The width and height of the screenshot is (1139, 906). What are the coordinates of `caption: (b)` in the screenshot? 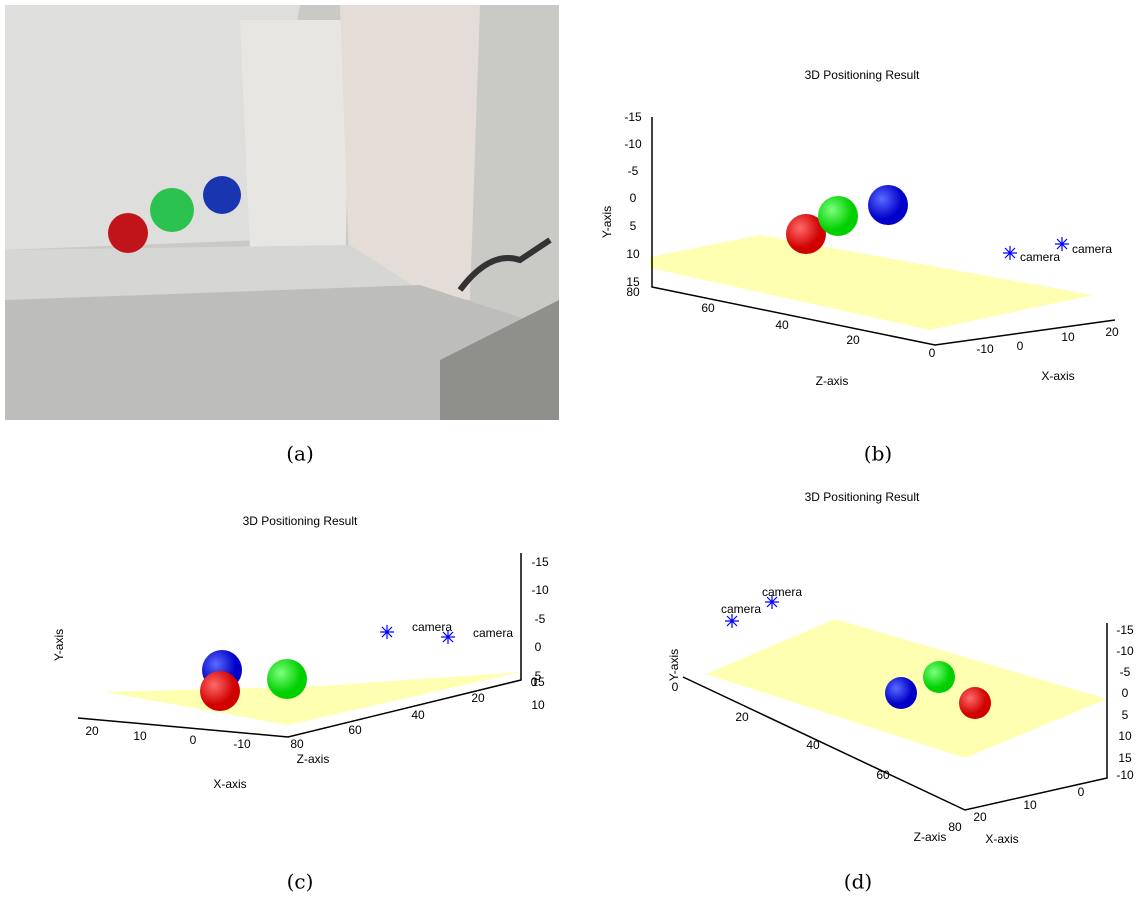 It's located at (878, 454).